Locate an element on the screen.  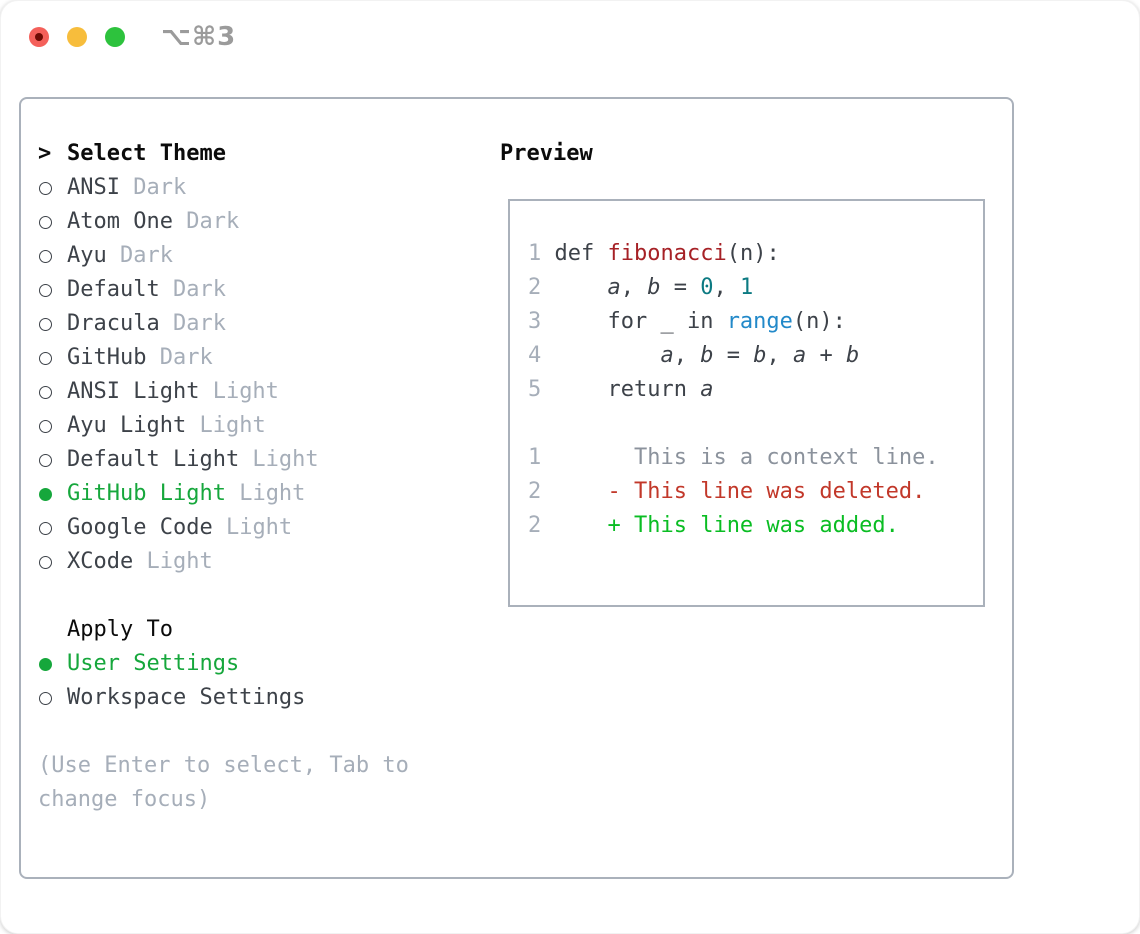
code-line-2: 2 a, b = 0, 1 is located at coordinates (641, 287).